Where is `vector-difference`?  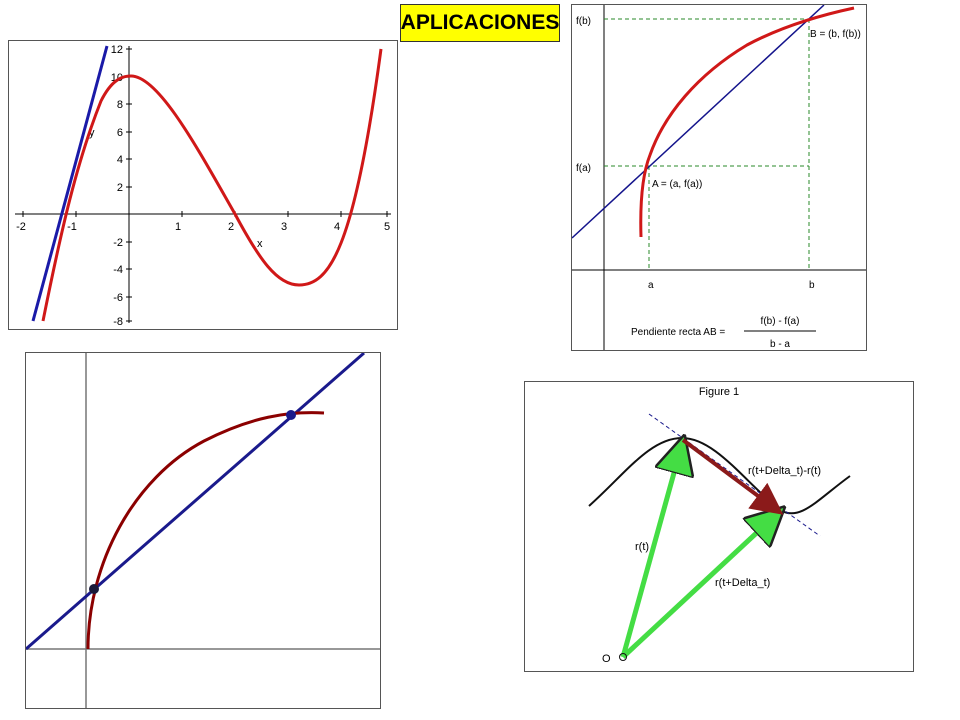 vector-difference is located at coordinates (732, 476).